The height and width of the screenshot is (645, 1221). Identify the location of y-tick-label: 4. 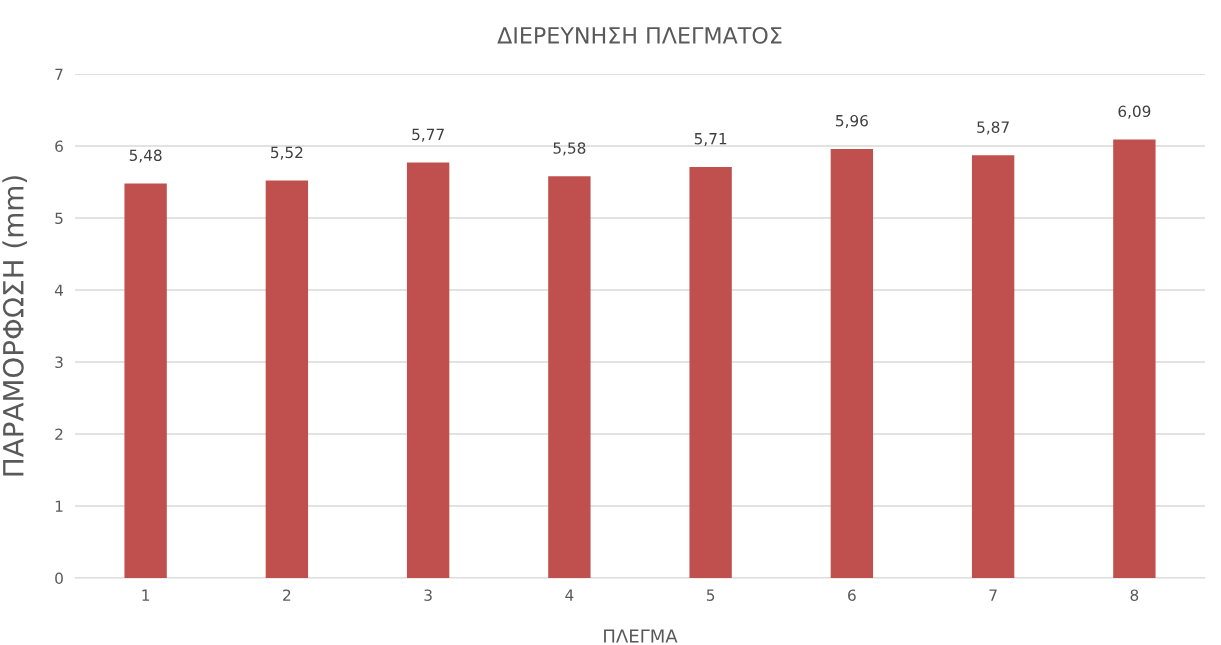
(59, 290).